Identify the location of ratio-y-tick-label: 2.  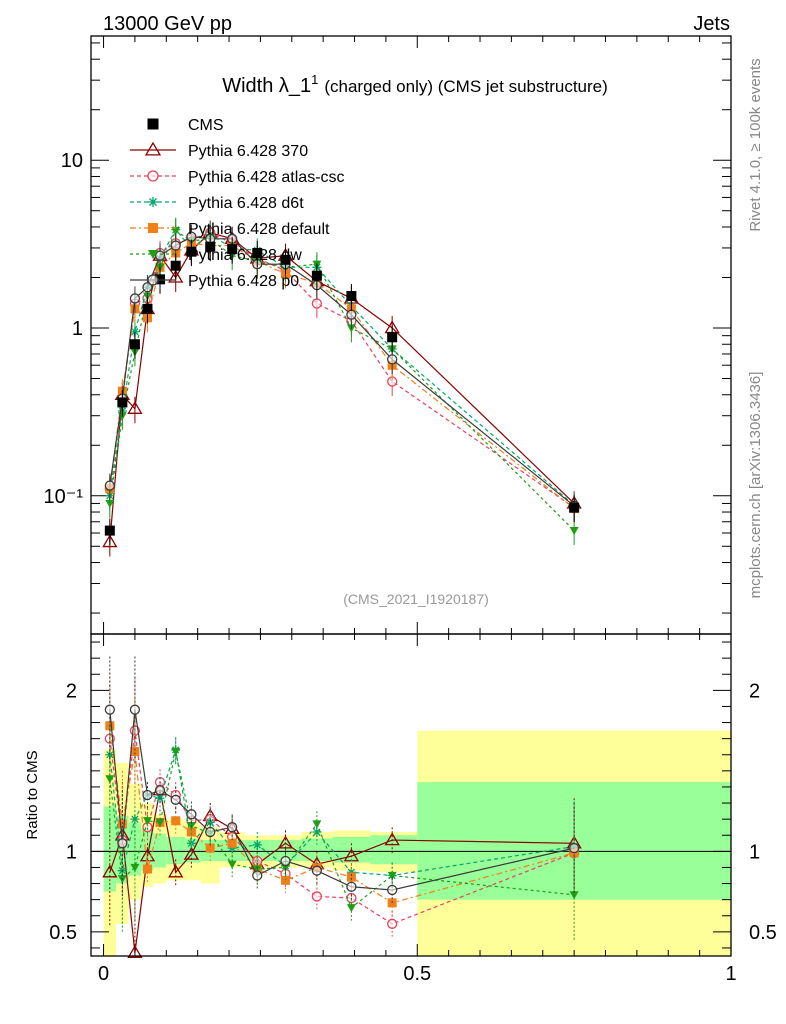
(71, 691).